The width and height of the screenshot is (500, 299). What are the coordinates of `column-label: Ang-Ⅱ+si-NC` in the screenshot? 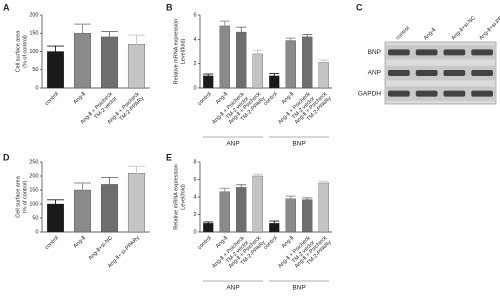 It's located at (464, 28).